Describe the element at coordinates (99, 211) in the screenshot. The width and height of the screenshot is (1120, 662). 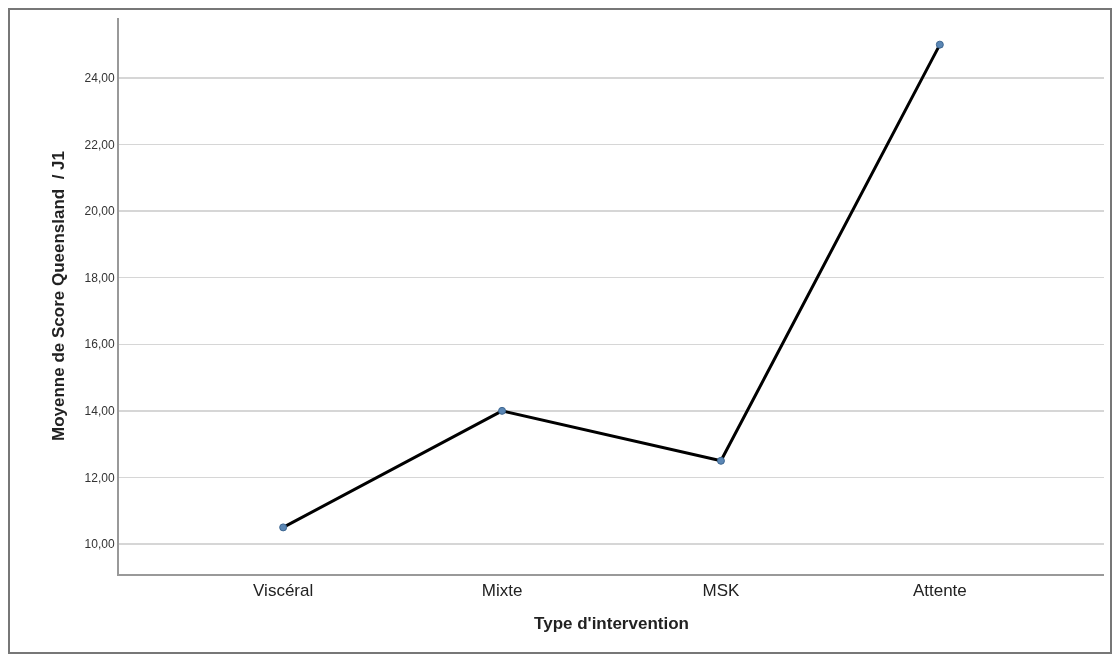
I see `y-tick-label: 20,00` at that location.